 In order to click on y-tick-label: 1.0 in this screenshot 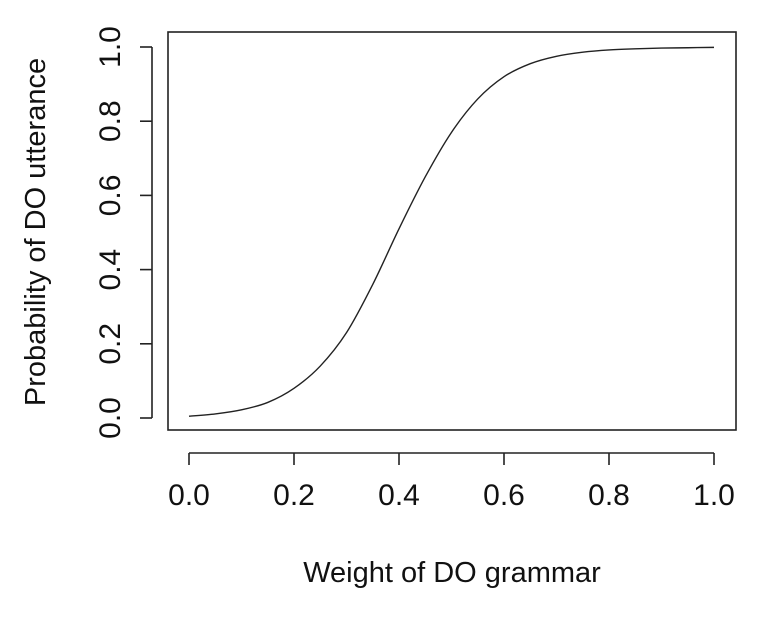, I will do `click(110, 47)`.